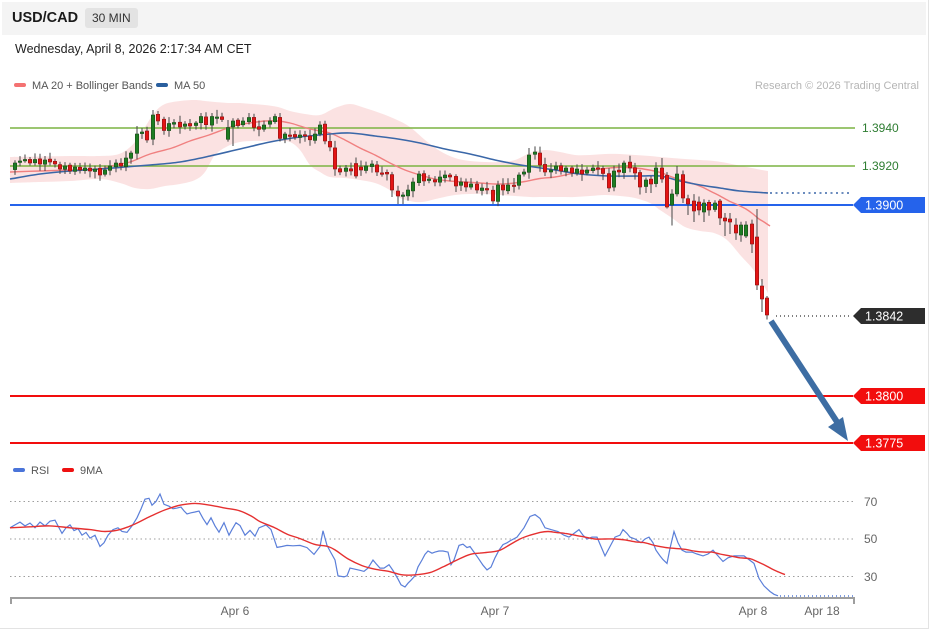  I want to click on svg-text: 1.3775, so click(884, 444).